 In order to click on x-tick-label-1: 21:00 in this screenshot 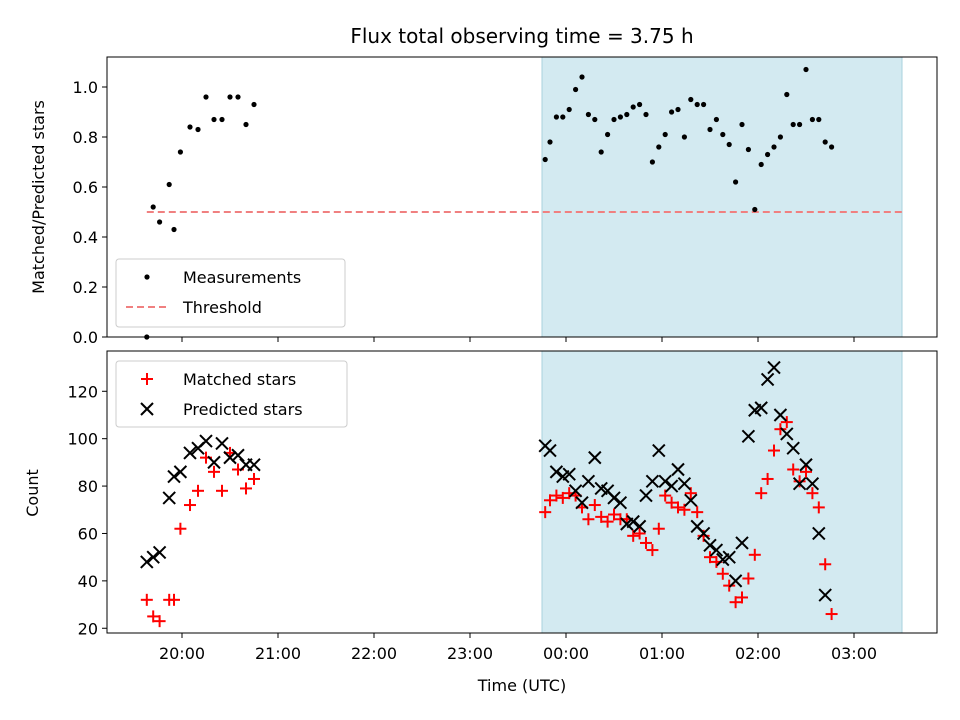, I will do `click(278, 653)`.